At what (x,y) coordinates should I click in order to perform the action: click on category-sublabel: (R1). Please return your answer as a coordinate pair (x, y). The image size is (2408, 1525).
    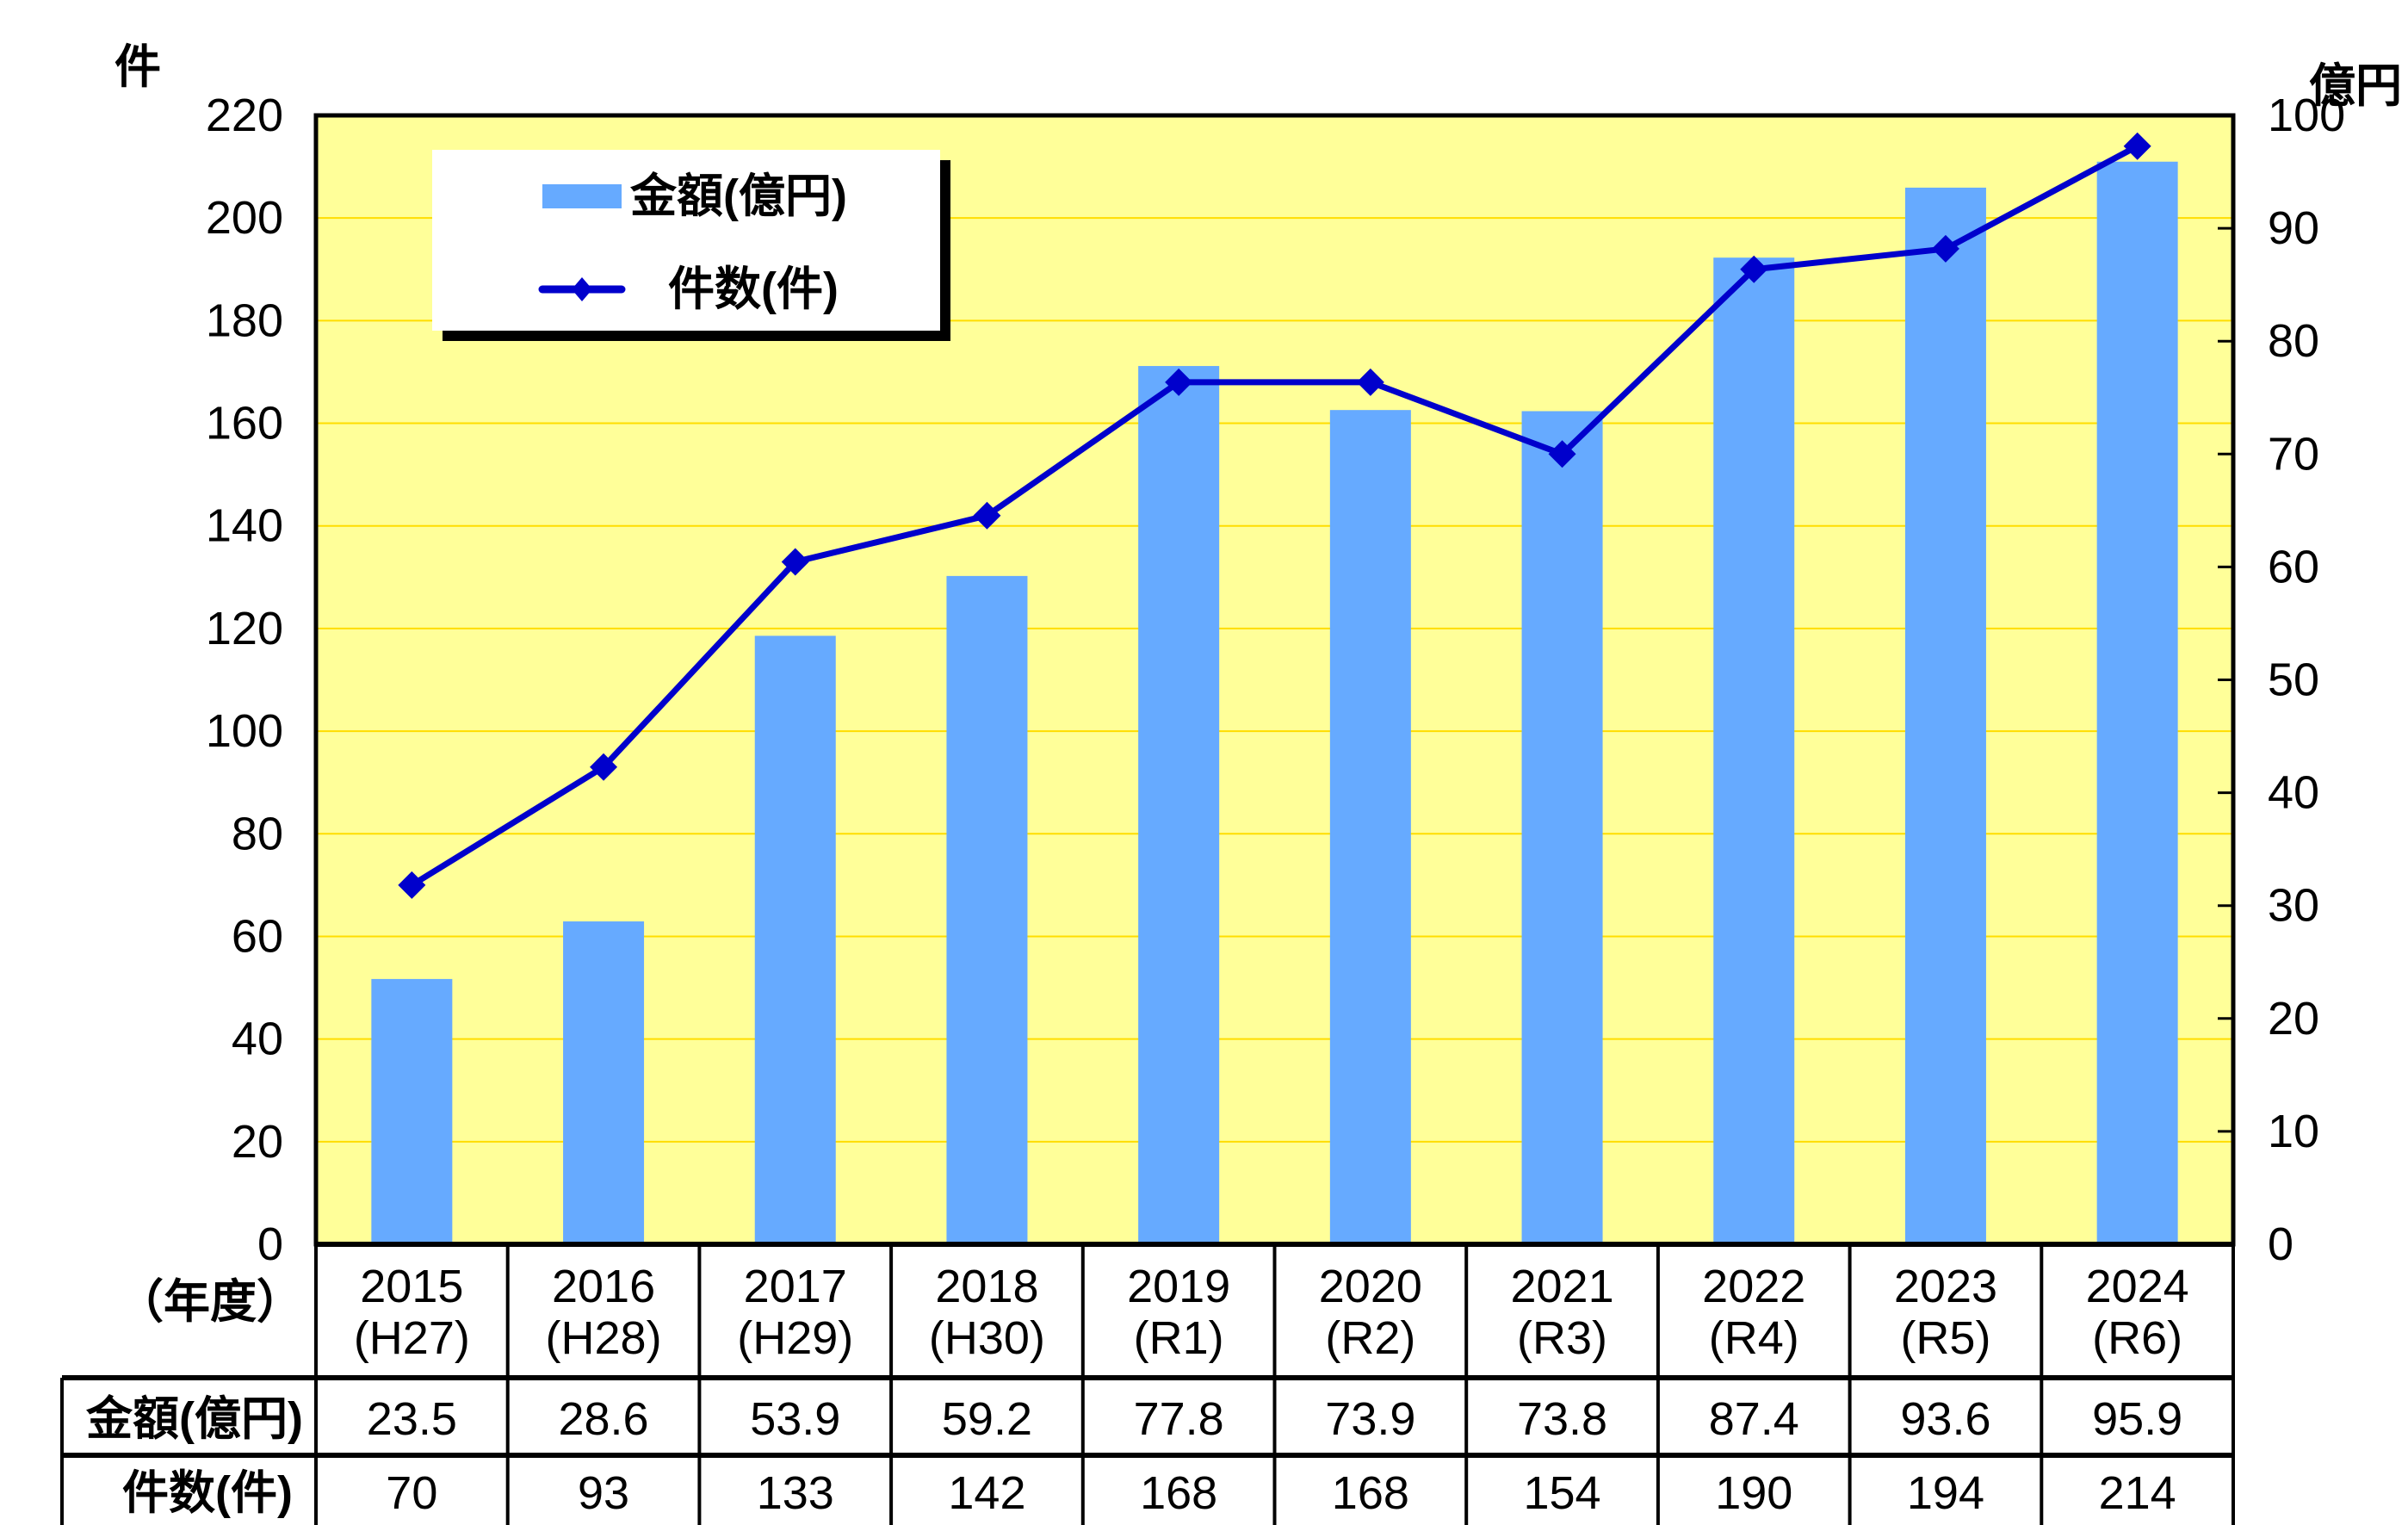
    Looking at the image, I should click on (1179, 1338).